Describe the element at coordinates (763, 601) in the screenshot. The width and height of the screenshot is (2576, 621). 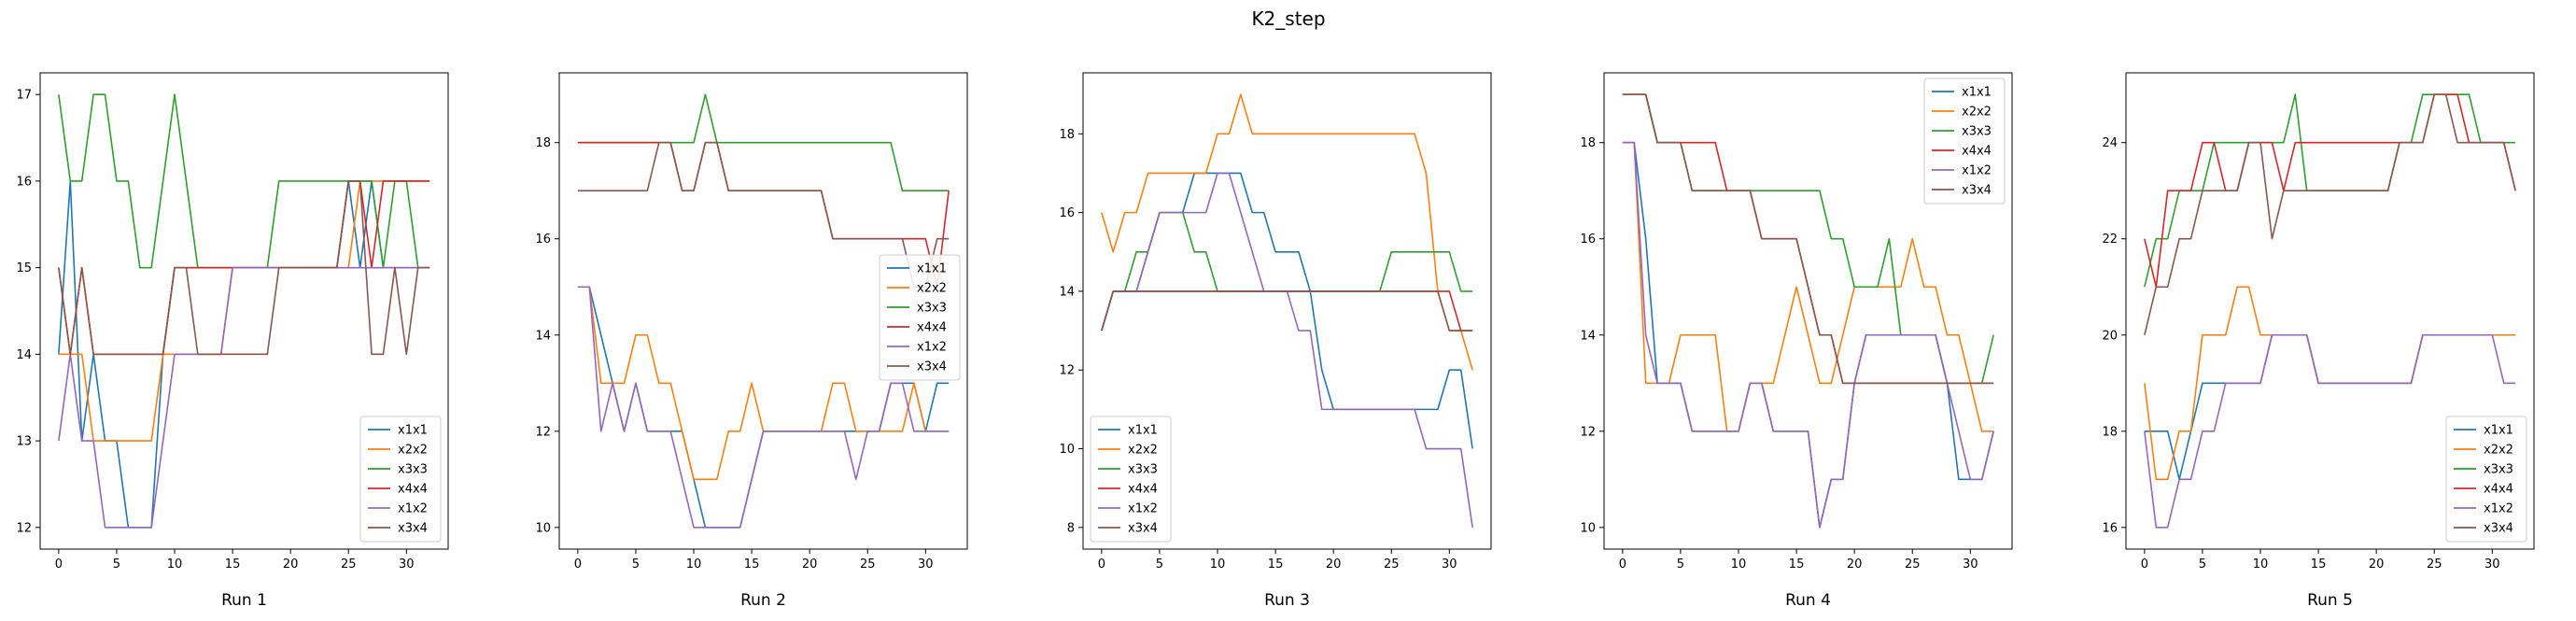
I see `x-axis-label: Run 2` at that location.